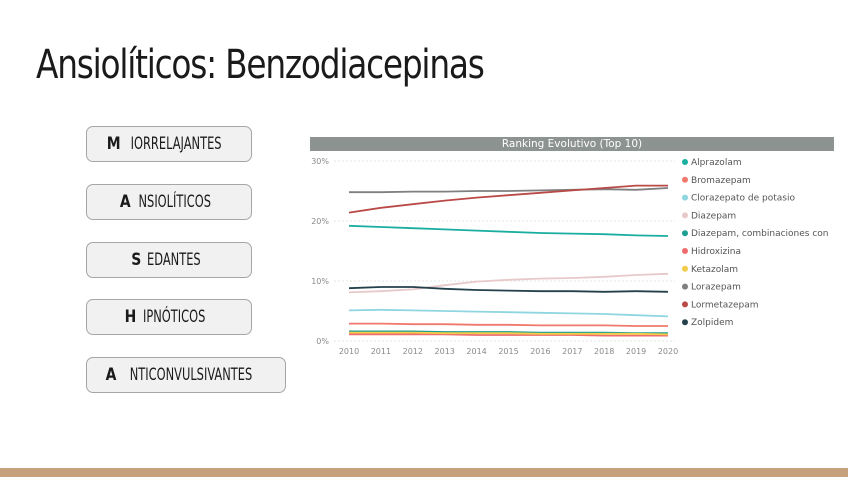 The height and width of the screenshot is (477, 848). What do you see at coordinates (508, 351) in the screenshot?
I see `x-tick-label: 2015` at bounding box center [508, 351].